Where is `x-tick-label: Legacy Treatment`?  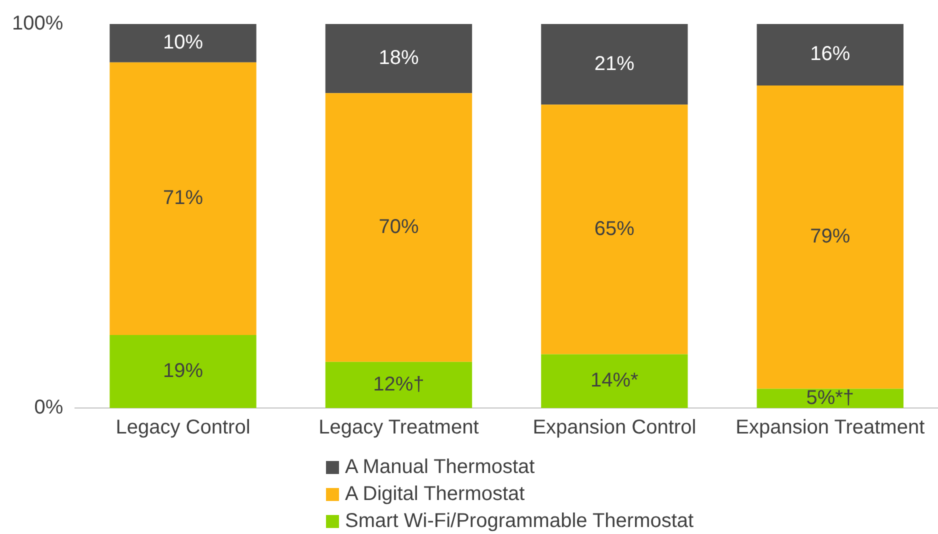
x-tick-label: Legacy Treatment is located at coordinates (399, 427).